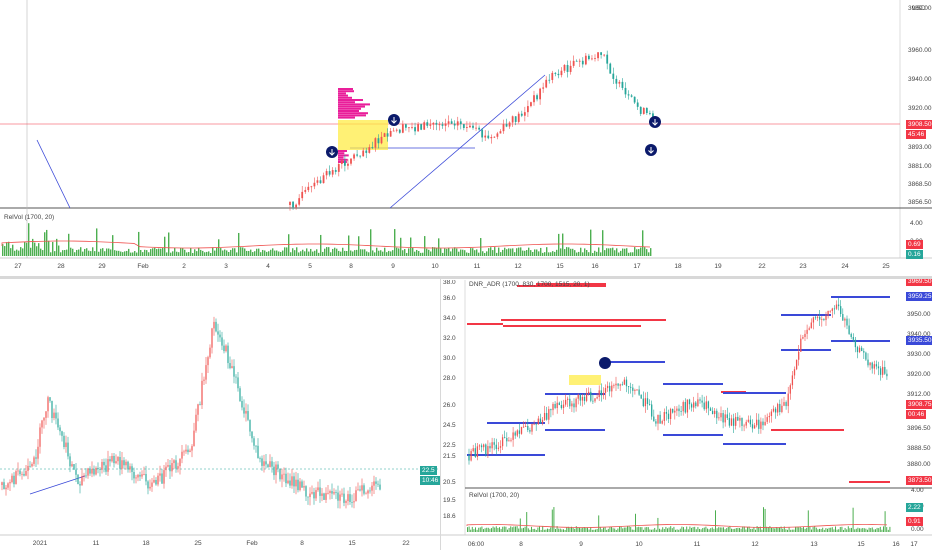 The width and height of the screenshot is (932, 550). I want to click on left-date-tick: 11, so click(96, 543).